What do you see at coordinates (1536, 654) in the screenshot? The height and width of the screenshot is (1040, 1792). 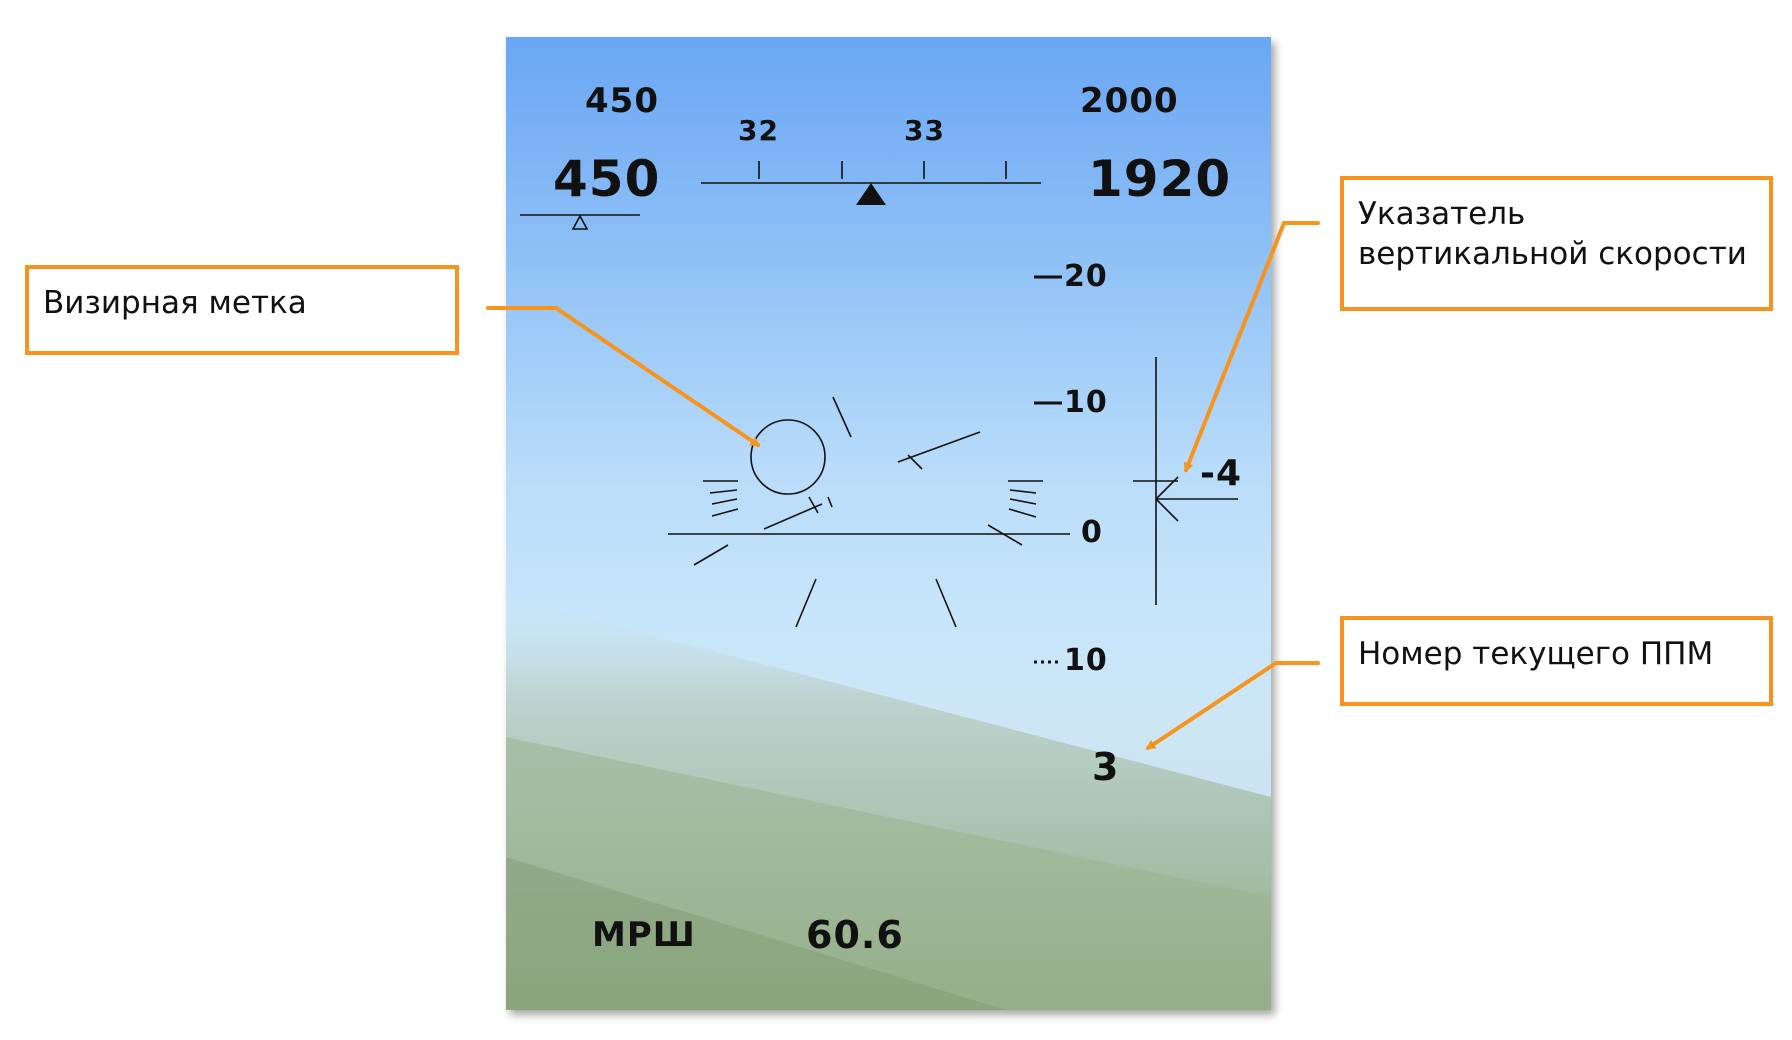 I see `callout-waypoint-text: Номер текущего ППМ` at bounding box center [1536, 654].